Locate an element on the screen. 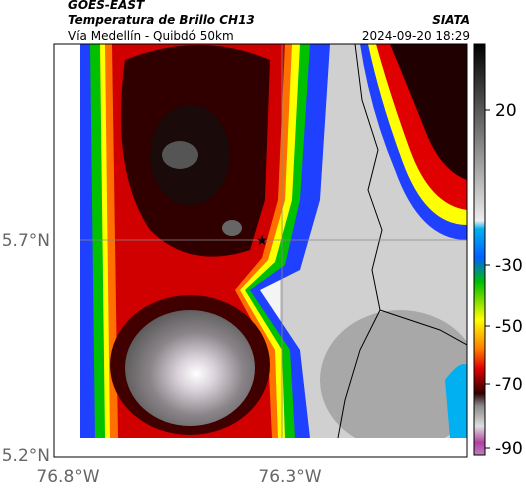  route: Vía Medellín - Quibdó 50km is located at coordinates (151, 36).